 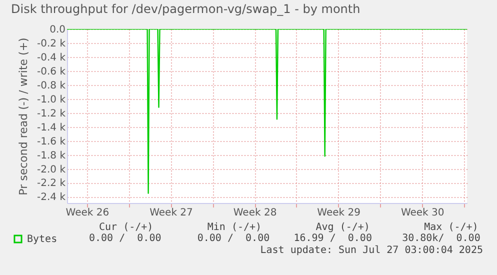 What do you see at coordinates (51, 156) in the screenshot?
I see `y-tick-label: -1.8 k` at bounding box center [51, 156].